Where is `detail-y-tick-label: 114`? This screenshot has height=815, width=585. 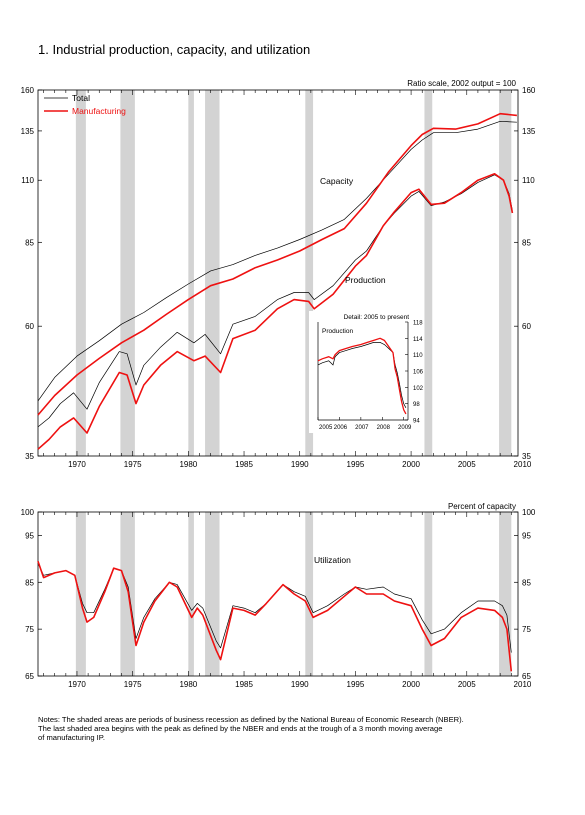
detail-y-tick-label: 114 is located at coordinates (418, 340).